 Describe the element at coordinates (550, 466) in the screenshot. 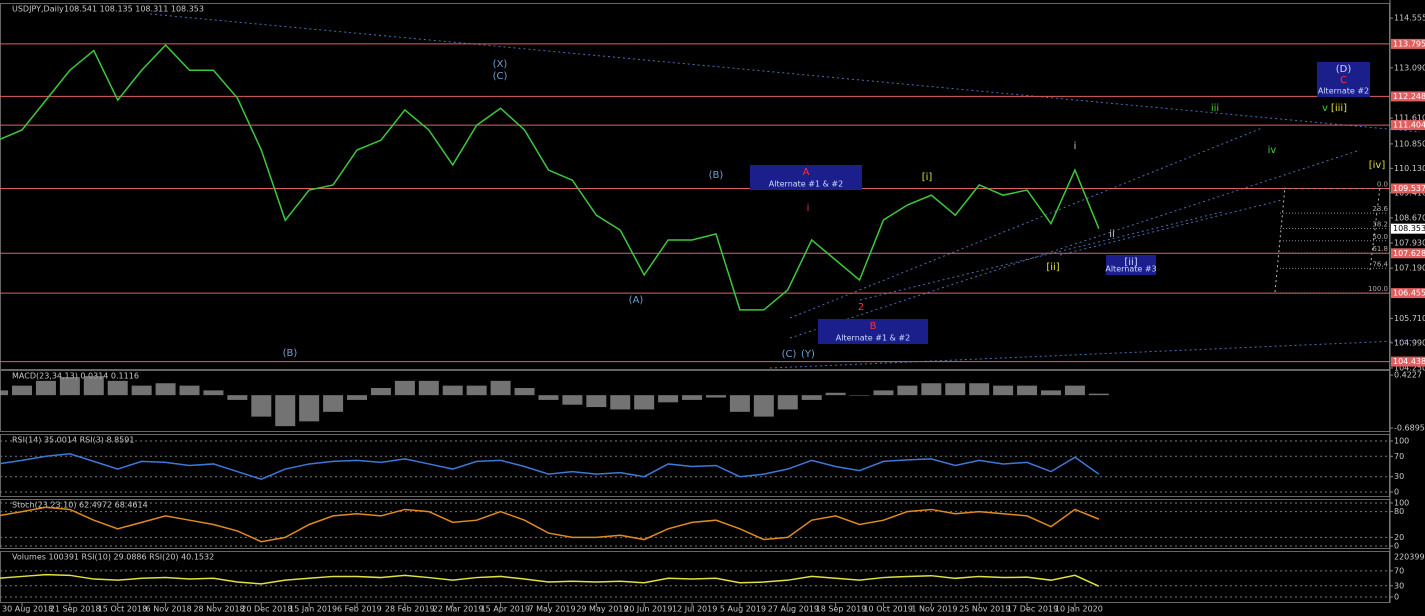

I see `price-line` at that location.